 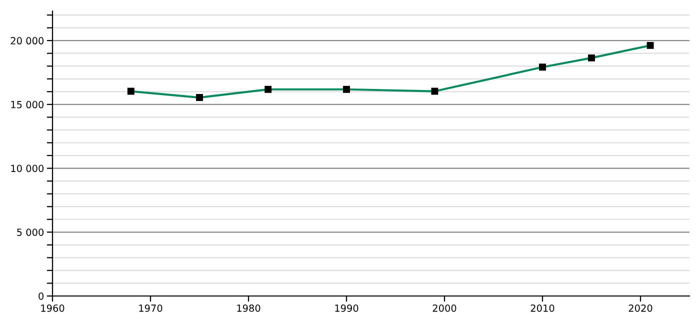 What do you see at coordinates (248, 308) in the screenshot?
I see `x-tick-label: 1980` at bounding box center [248, 308].